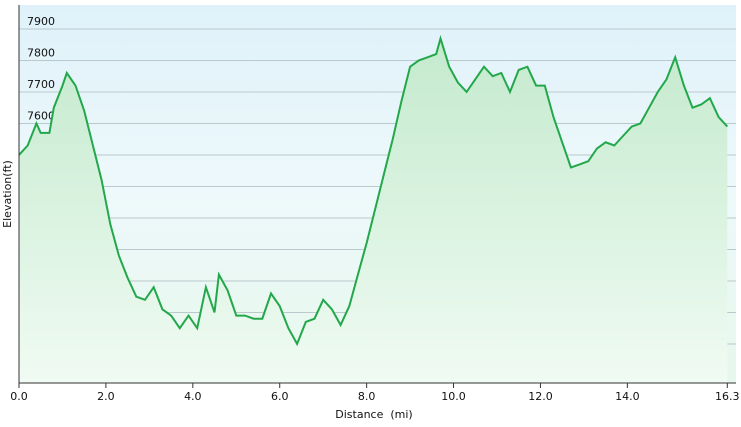 This screenshot has height=427, width=741. Describe the element at coordinates (41, 21) in the screenshot. I see `y-tick-label: 7900` at that location.